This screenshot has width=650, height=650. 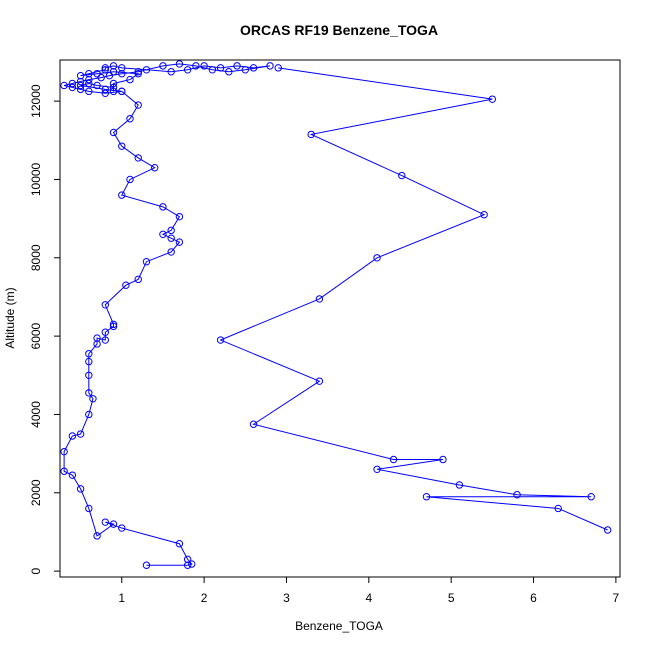 I want to click on x-tick-label: 4, so click(x=368, y=598).